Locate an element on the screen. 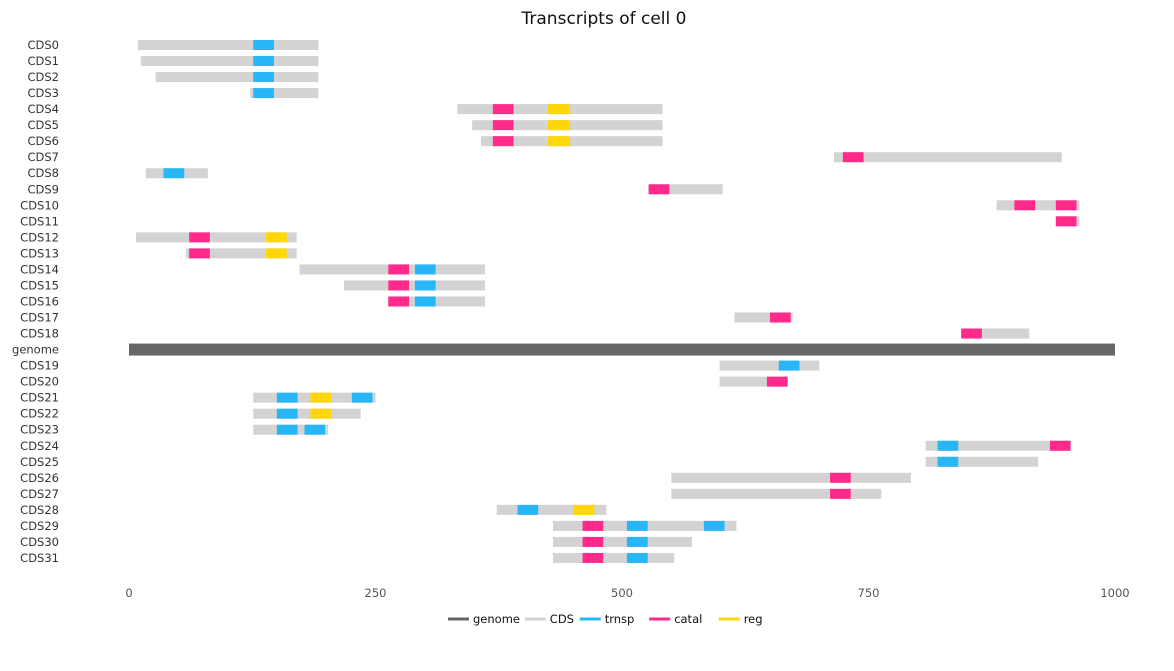 This screenshot has width=1174, height=671. transcript-row-cds14: CDS14 is located at coordinates (252, 269).